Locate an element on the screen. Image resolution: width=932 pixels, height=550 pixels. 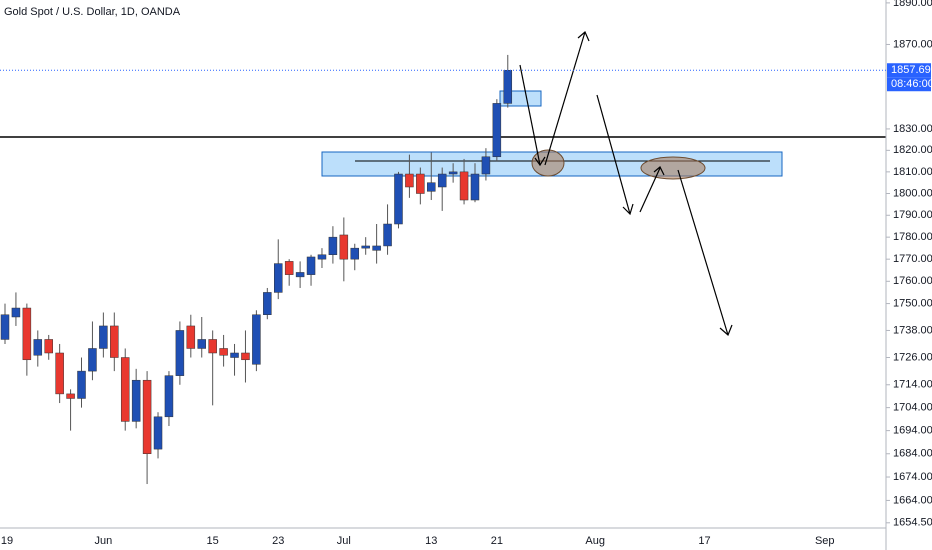
y-tick-label: 1780.000 is located at coordinates (912, 237).